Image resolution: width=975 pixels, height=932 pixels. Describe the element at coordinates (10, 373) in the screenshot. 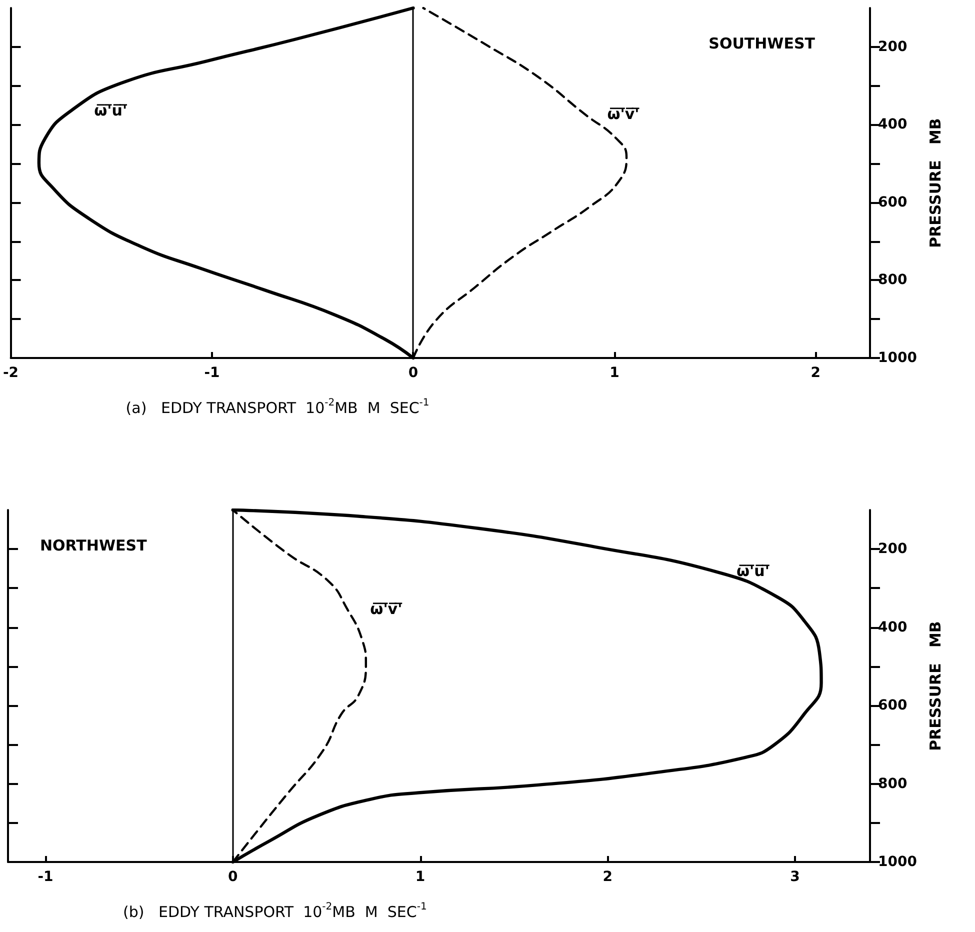

I see `x-tick-label: -2` at that location.